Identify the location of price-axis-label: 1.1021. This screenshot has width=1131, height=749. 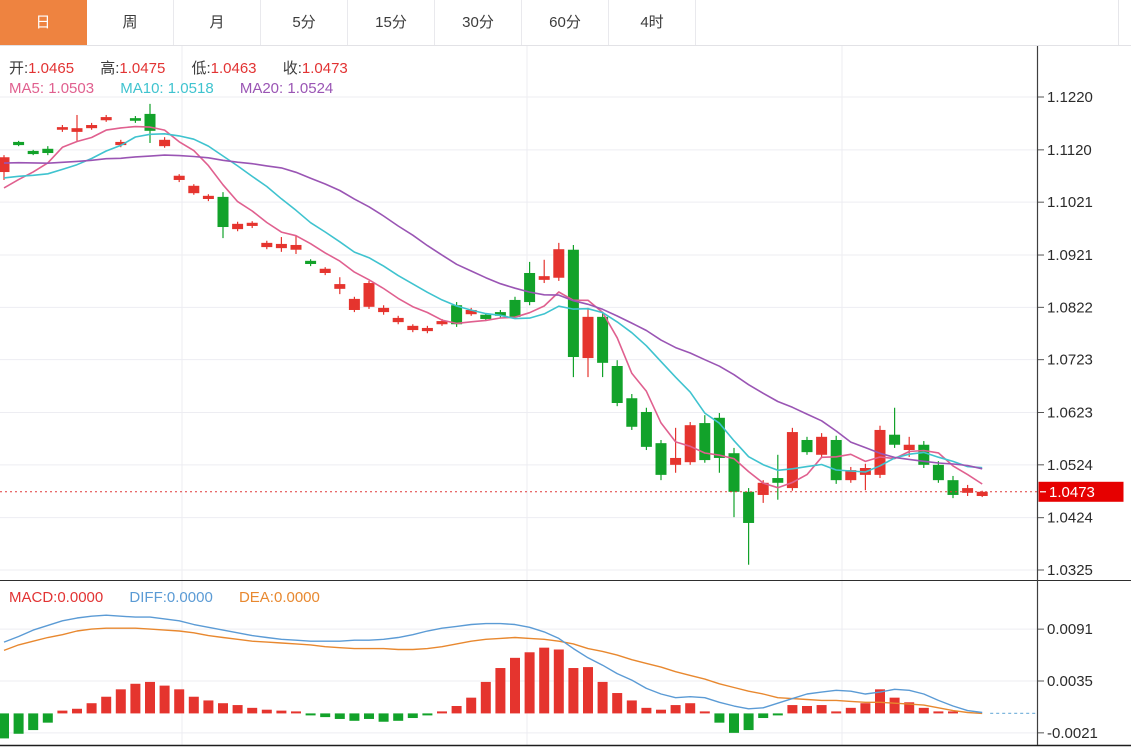
(1070, 202).